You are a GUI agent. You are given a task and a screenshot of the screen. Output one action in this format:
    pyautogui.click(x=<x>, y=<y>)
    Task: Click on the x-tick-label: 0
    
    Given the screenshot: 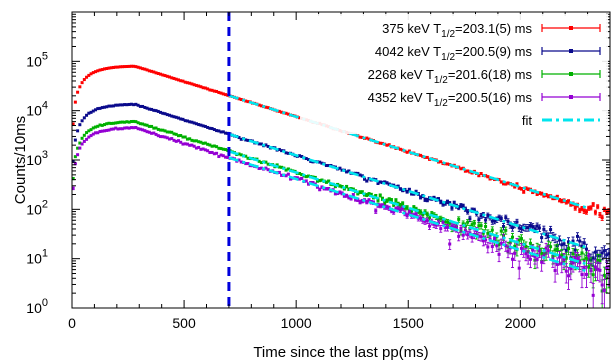 What is the action you would take?
    pyautogui.click(x=72, y=323)
    